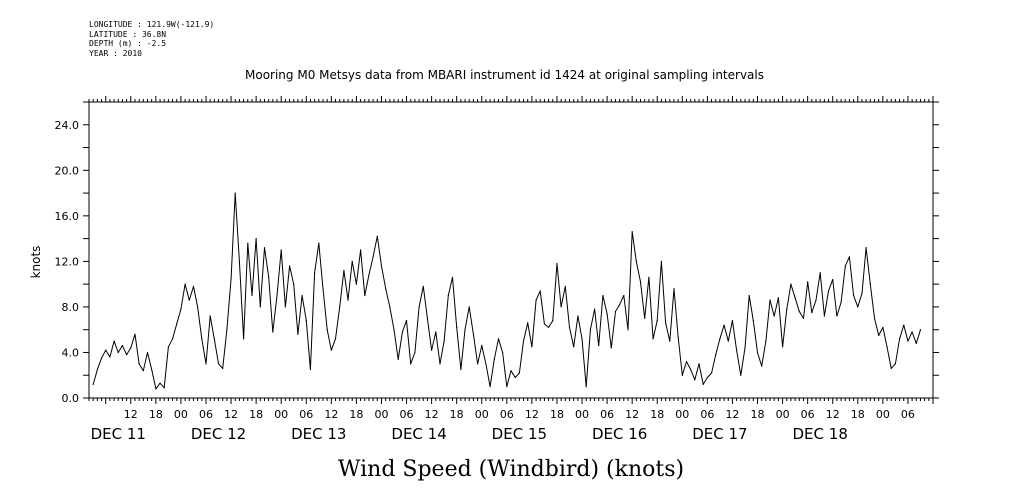 Image resolution: width=1009 pixels, height=504 pixels. Describe the element at coordinates (820, 434) in the screenshot. I see `x-day-label: DEC 18` at that location.